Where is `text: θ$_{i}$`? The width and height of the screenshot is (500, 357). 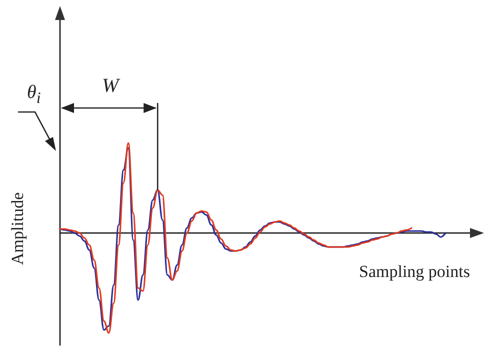
text: θ$_{i}$ is located at coordinates (34, 95).